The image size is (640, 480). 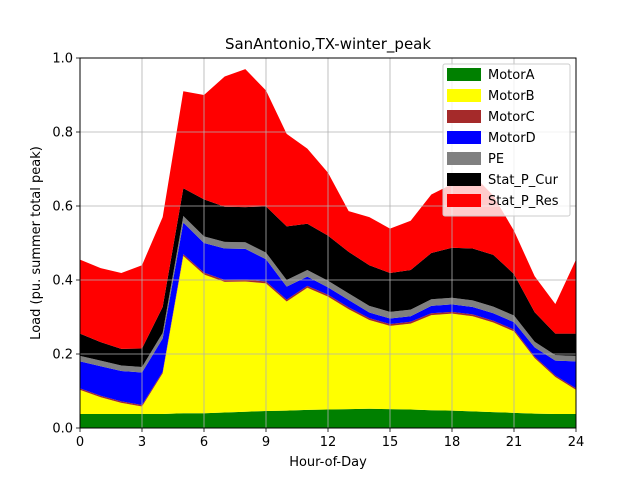 What do you see at coordinates (464, 179) in the screenshot?
I see `legend-swatch-stat-p-cur` at bounding box center [464, 179].